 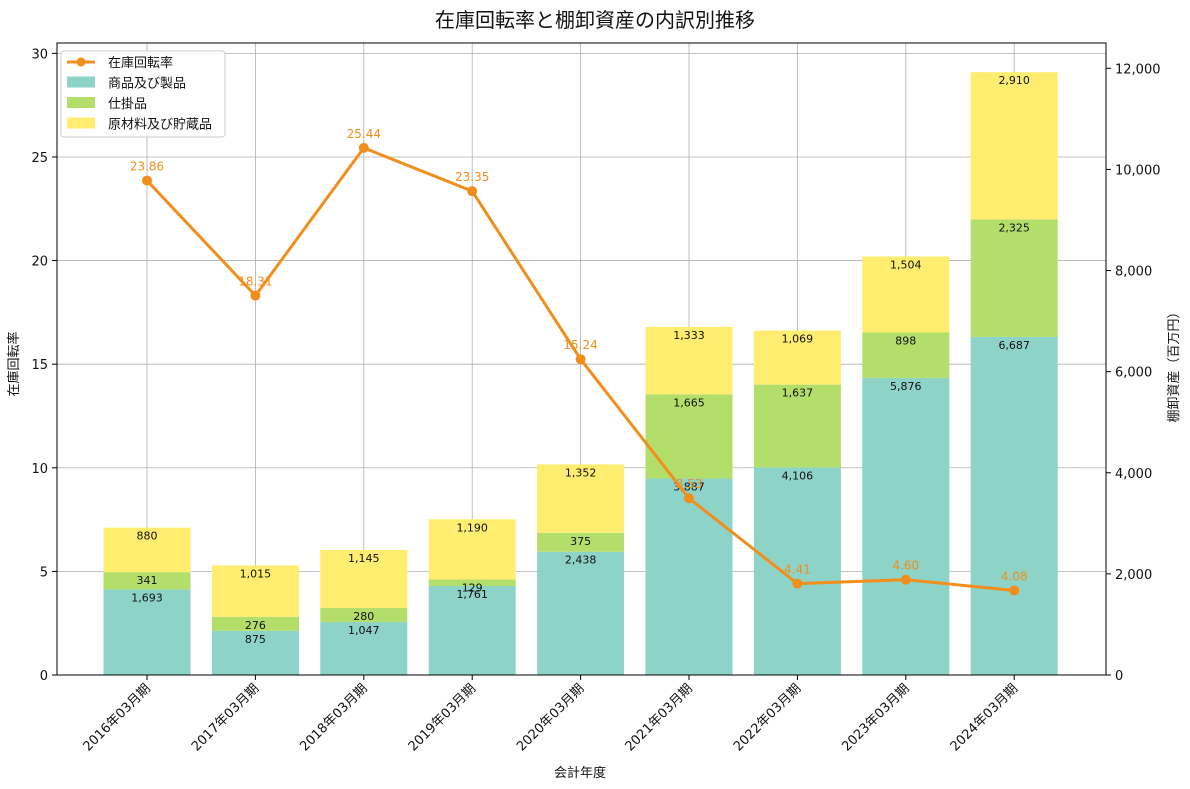 I want to click on bar-value-label: 880, so click(x=147, y=536).